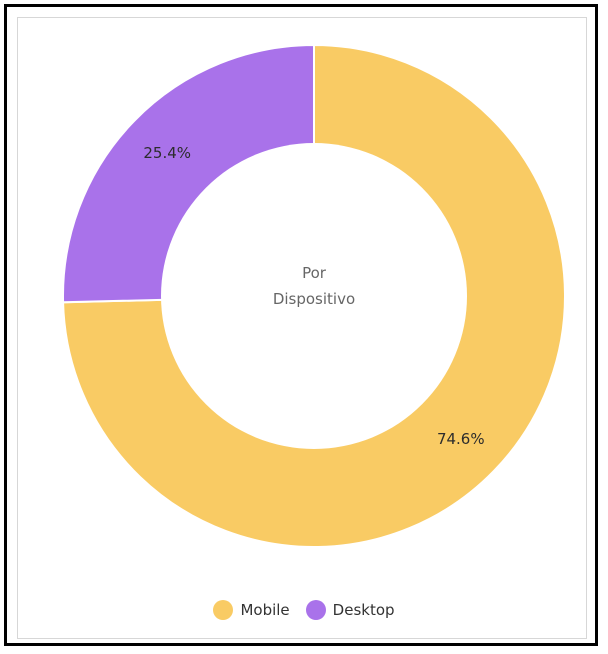 This screenshot has height=654, width=608. What do you see at coordinates (363, 610) in the screenshot?
I see `legend-label-desktop: Desktop` at bounding box center [363, 610].